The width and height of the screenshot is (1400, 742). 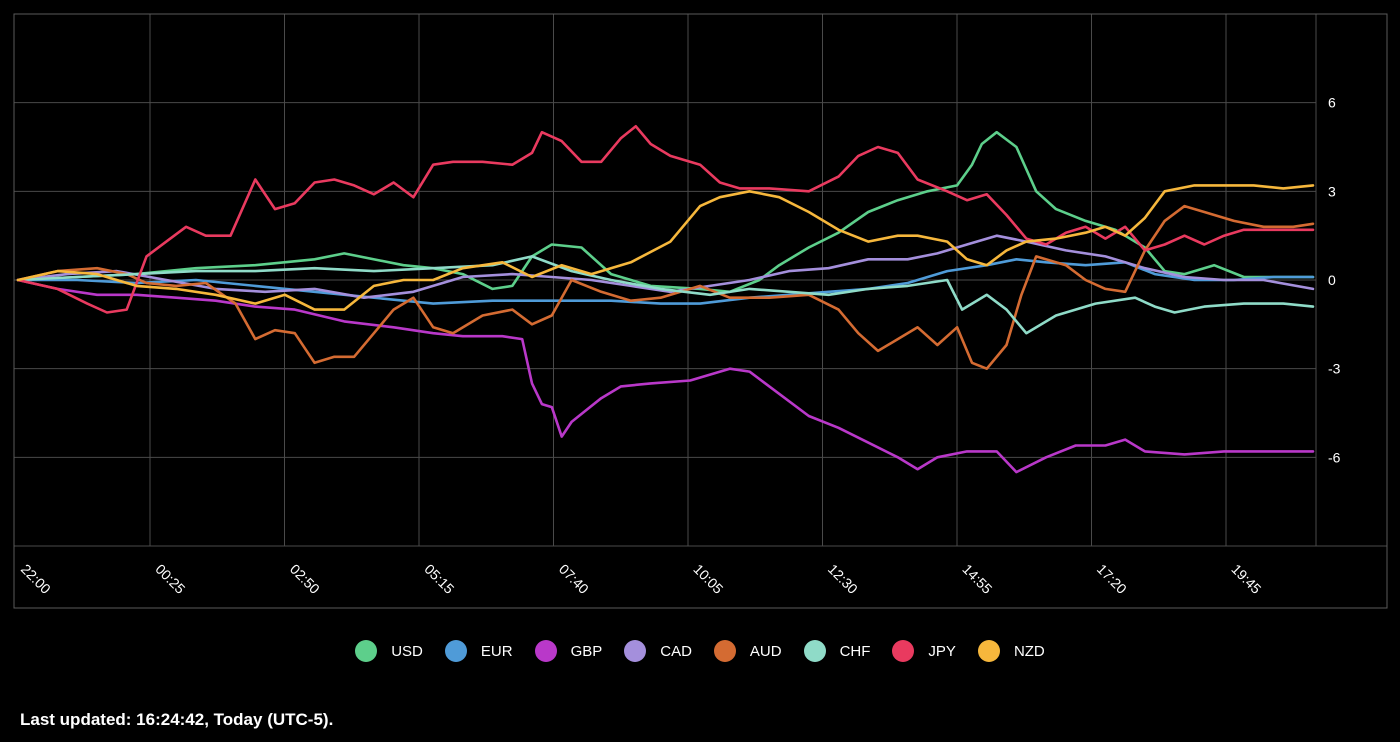 What do you see at coordinates (36, 579) in the screenshot?
I see `x-tick-label: 22:00` at bounding box center [36, 579].